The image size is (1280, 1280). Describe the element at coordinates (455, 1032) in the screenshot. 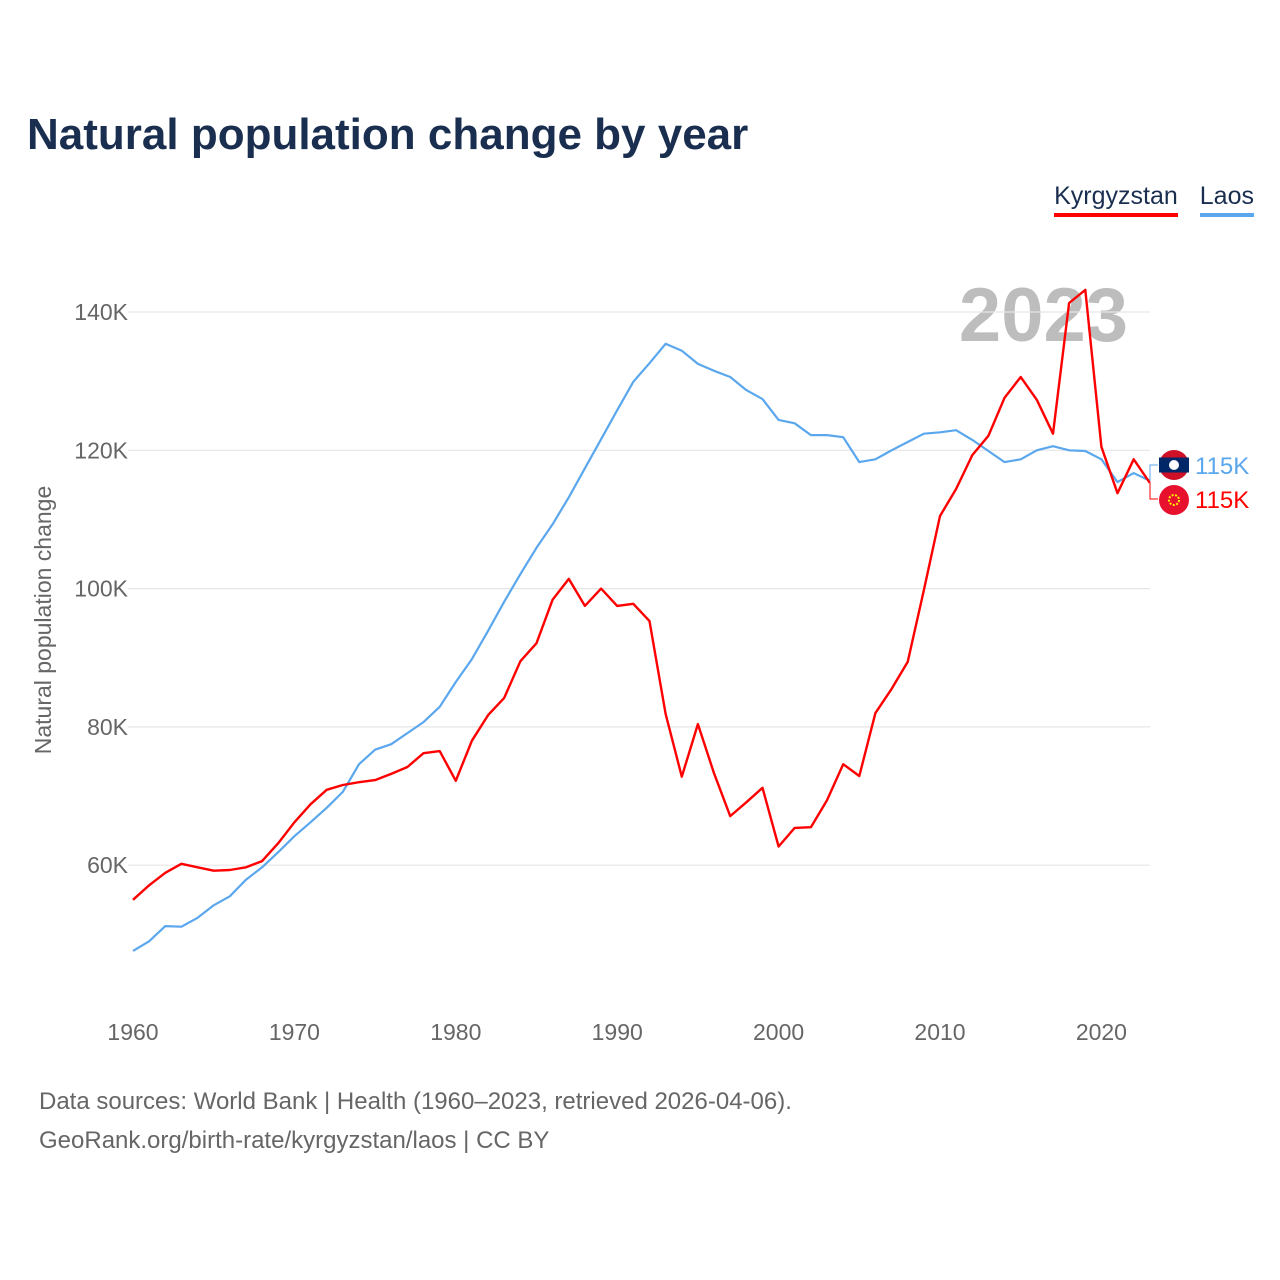

I see `x-tick-label: 1980` at that location.